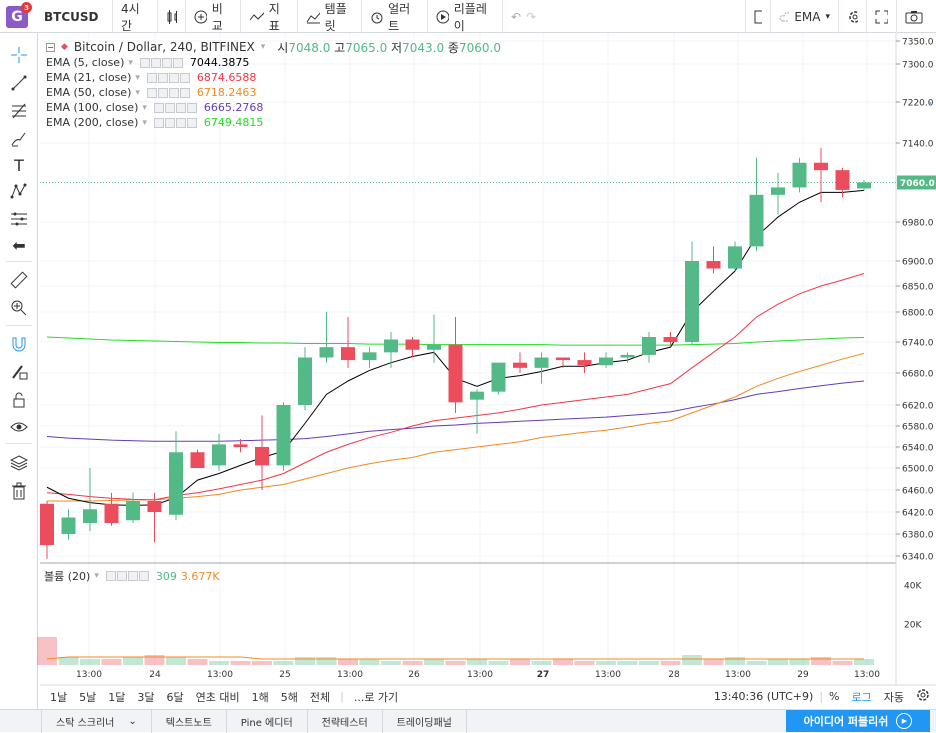 The height and width of the screenshot is (733, 936). I want to click on volume-controls, so click(127, 576).